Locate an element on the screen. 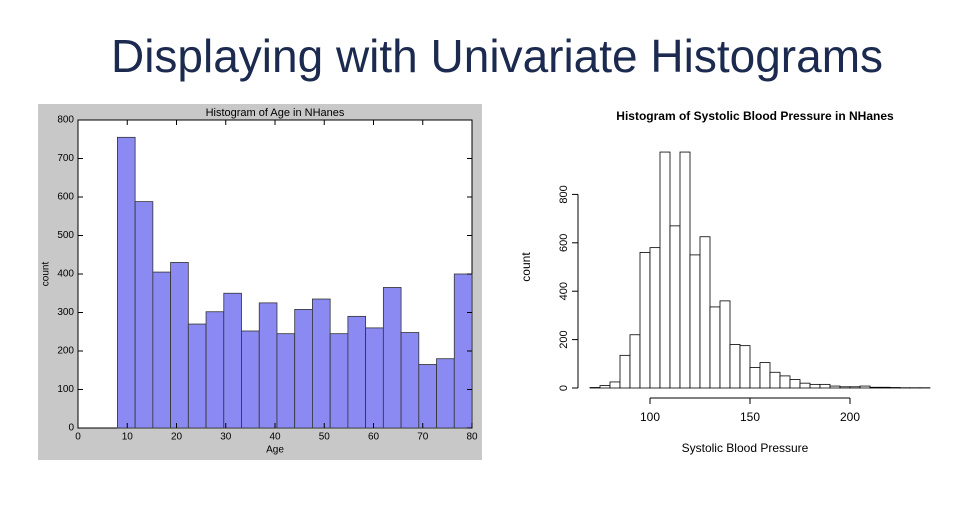 The height and width of the screenshot is (530, 967). x-axis-label: Systolic Blood Pressure is located at coordinates (745, 448).